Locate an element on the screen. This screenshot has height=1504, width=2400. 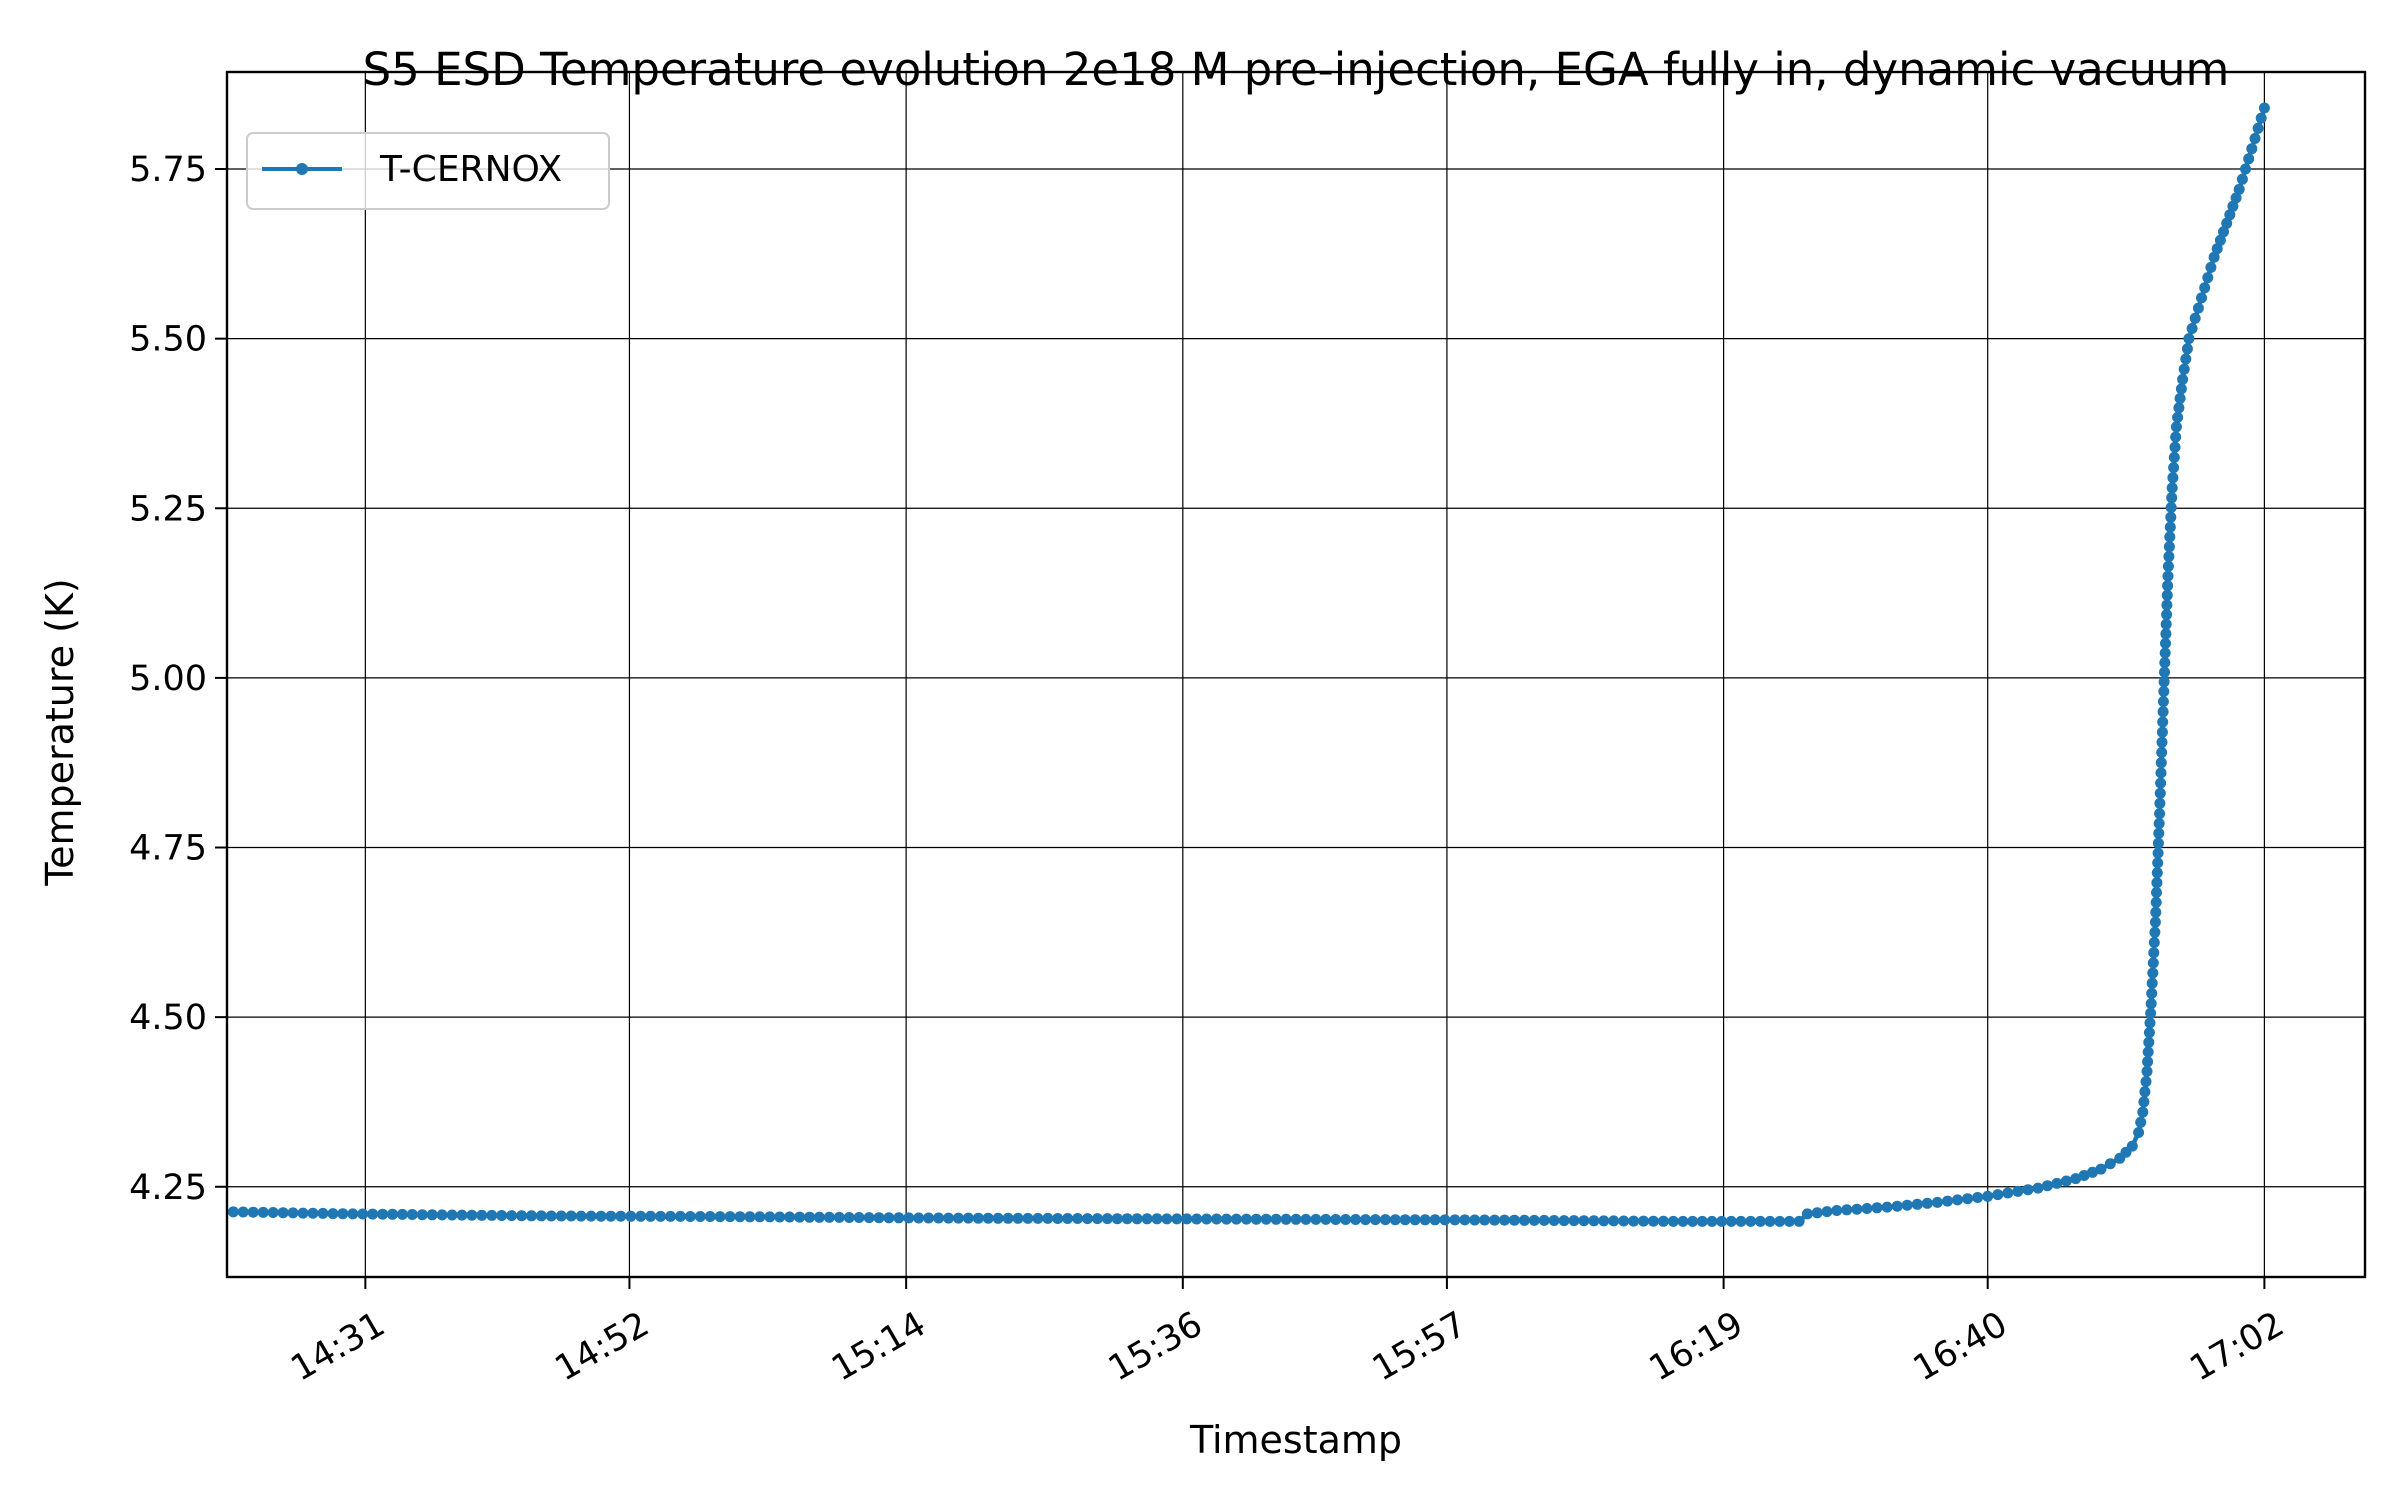
y-tick-label: 5.50 is located at coordinates (168, 340).